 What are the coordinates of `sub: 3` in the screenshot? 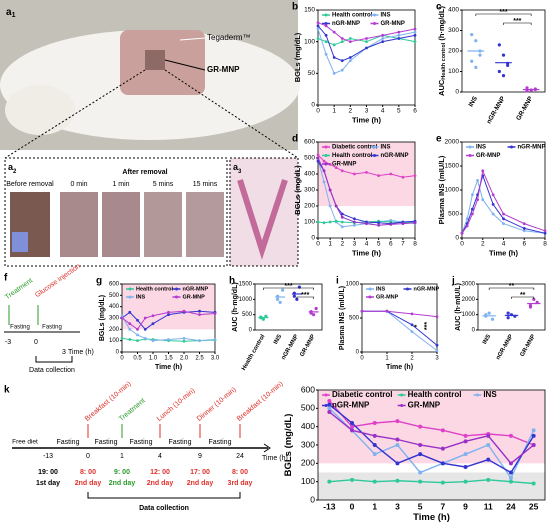 It's located at (240, 172).